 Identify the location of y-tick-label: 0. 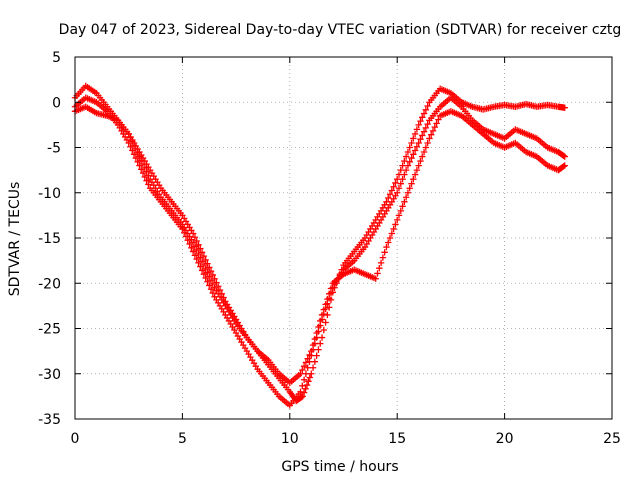
(56, 103).